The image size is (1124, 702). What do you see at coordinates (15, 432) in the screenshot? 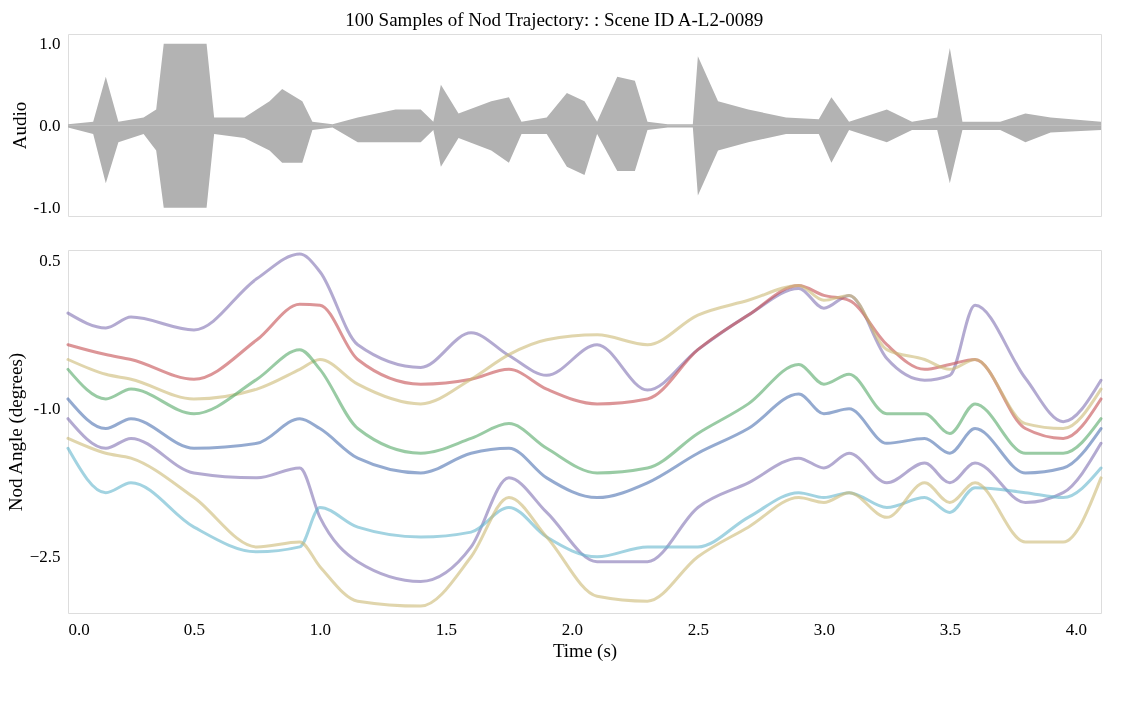
I see `y-axis-title: Nod Angle (degrees)` at bounding box center [15, 432].